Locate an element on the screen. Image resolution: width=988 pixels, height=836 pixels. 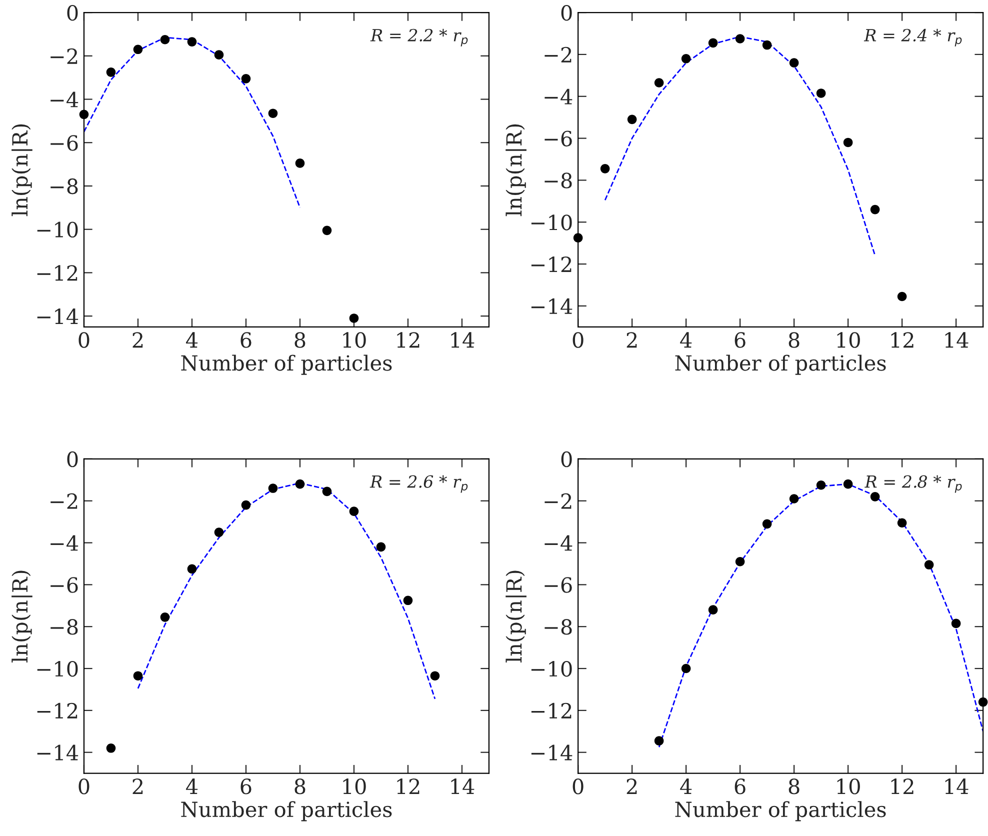
line-series is located at coordinates (192, 122).